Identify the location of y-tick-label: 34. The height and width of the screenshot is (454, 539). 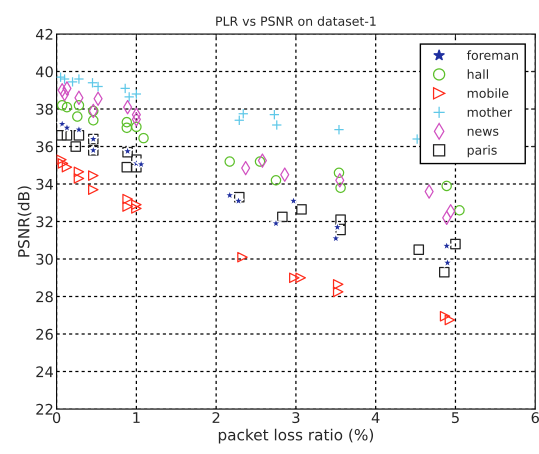
(44, 184).